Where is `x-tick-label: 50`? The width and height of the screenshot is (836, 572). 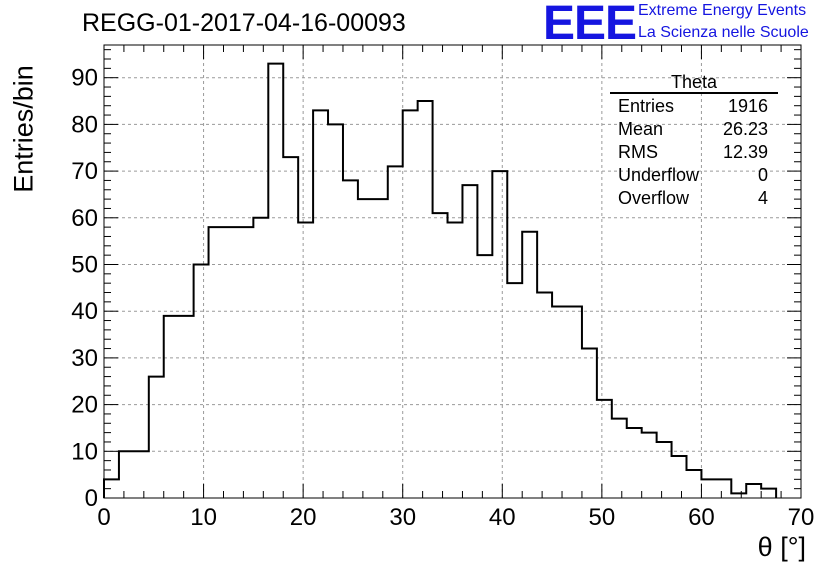 x-tick-label: 50 is located at coordinates (602, 517).